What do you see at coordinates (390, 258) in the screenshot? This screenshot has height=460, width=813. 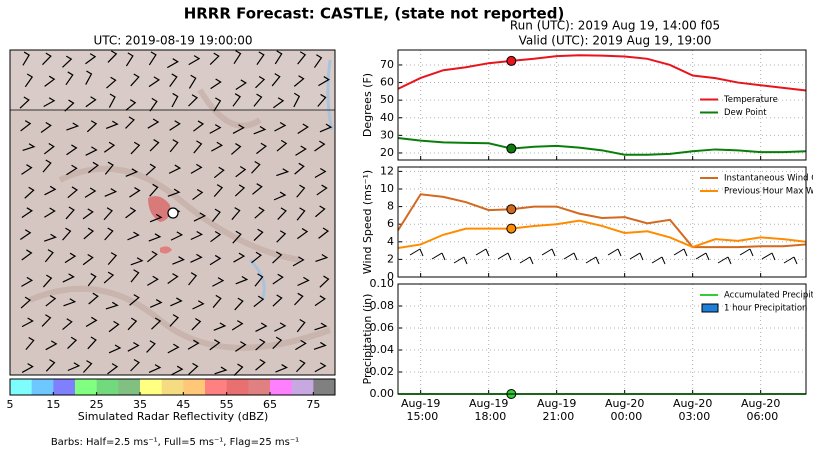 I see `y-tick-label: 2` at bounding box center [390, 258].